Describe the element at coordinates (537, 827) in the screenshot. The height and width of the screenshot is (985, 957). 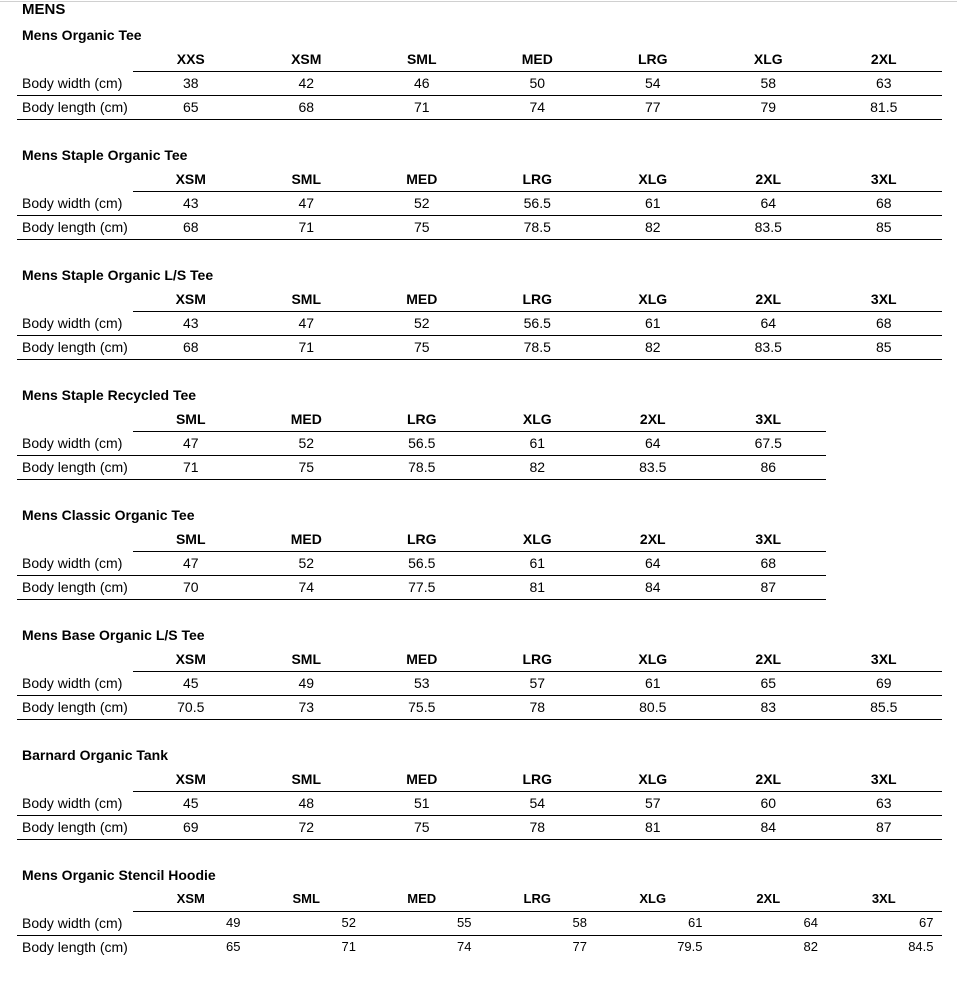
I see `table-cell: 78` at that location.